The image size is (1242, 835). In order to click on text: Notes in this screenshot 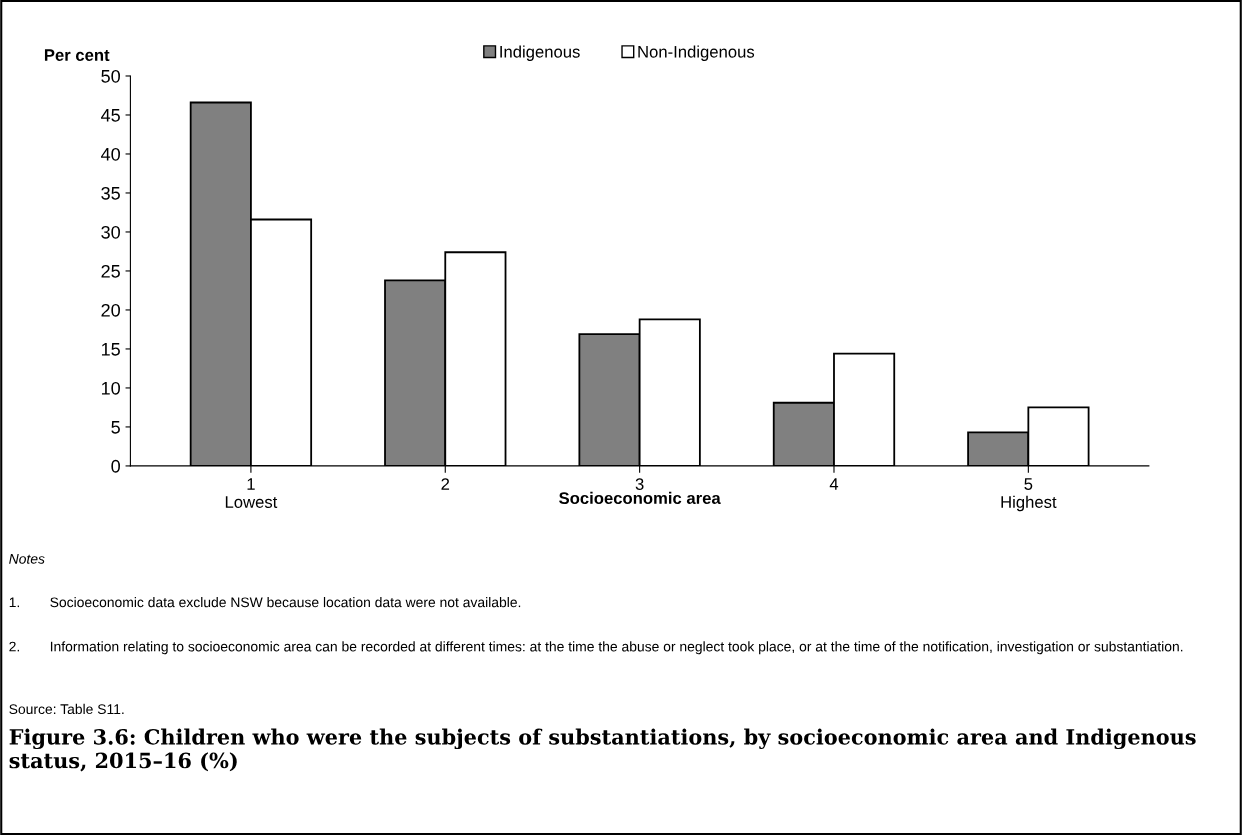, I will do `click(27, 559)`.